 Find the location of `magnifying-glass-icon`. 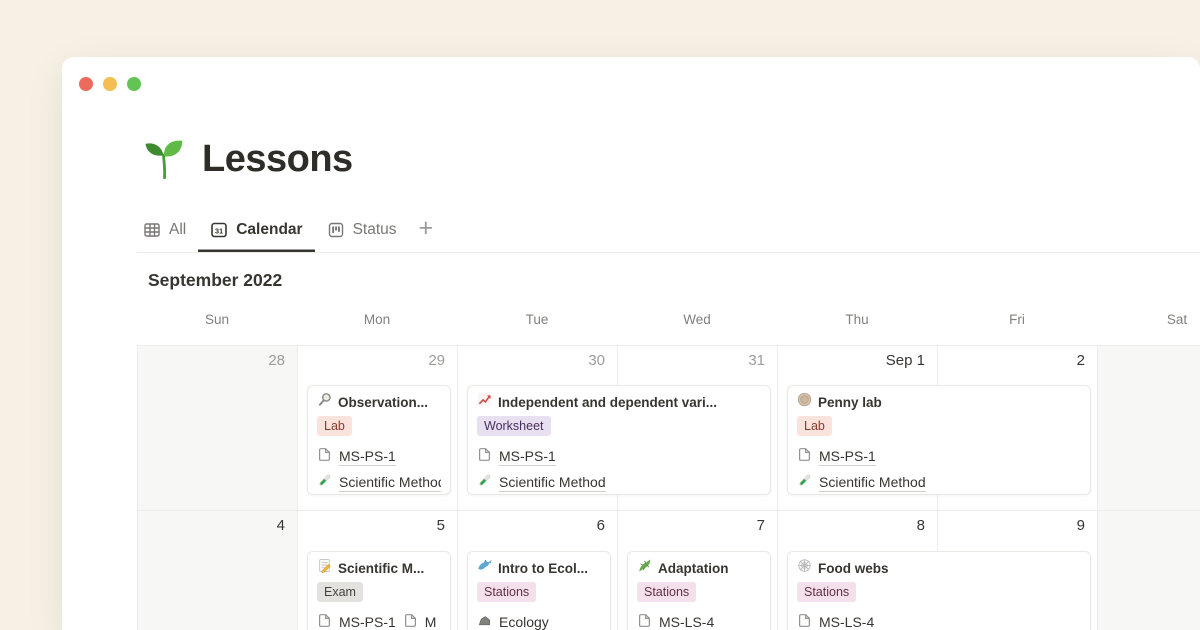

magnifying-glass-icon is located at coordinates (324, 402).